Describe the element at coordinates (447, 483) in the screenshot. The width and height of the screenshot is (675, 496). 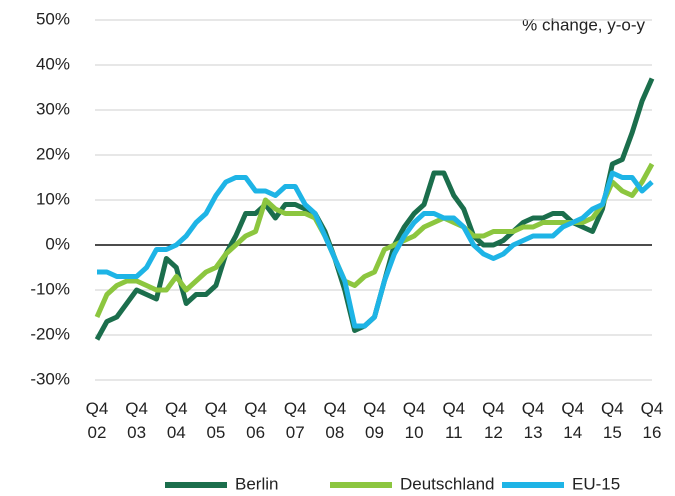
I see `legend-label: Deutschland` at that location.